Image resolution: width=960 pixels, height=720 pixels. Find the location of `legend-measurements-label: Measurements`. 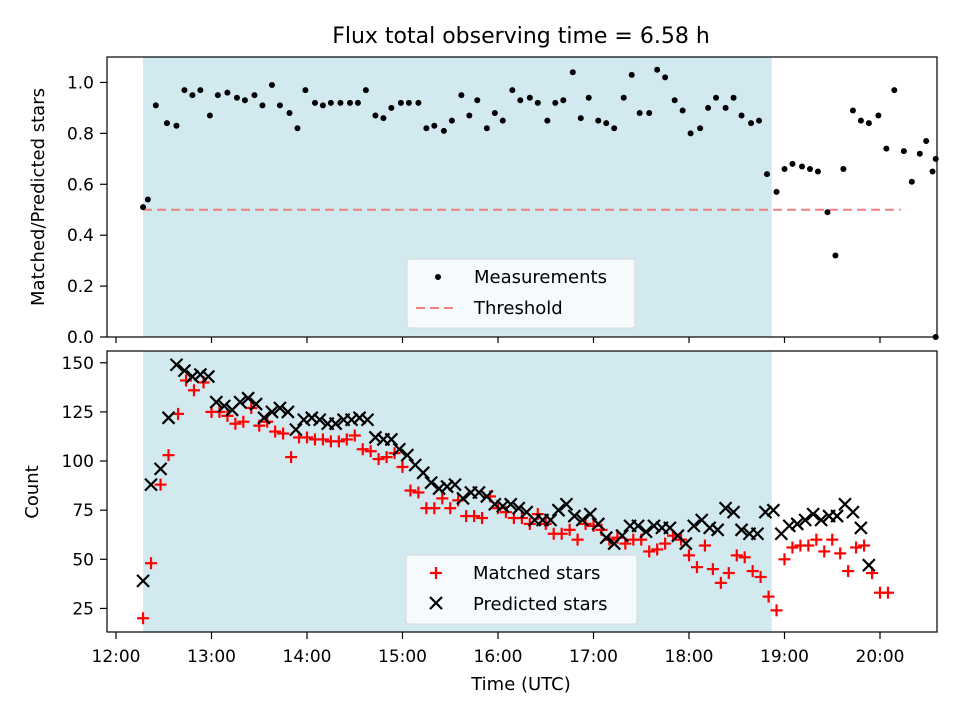

legend-measurements-label: Measurements is located at coordinates (540, 277).